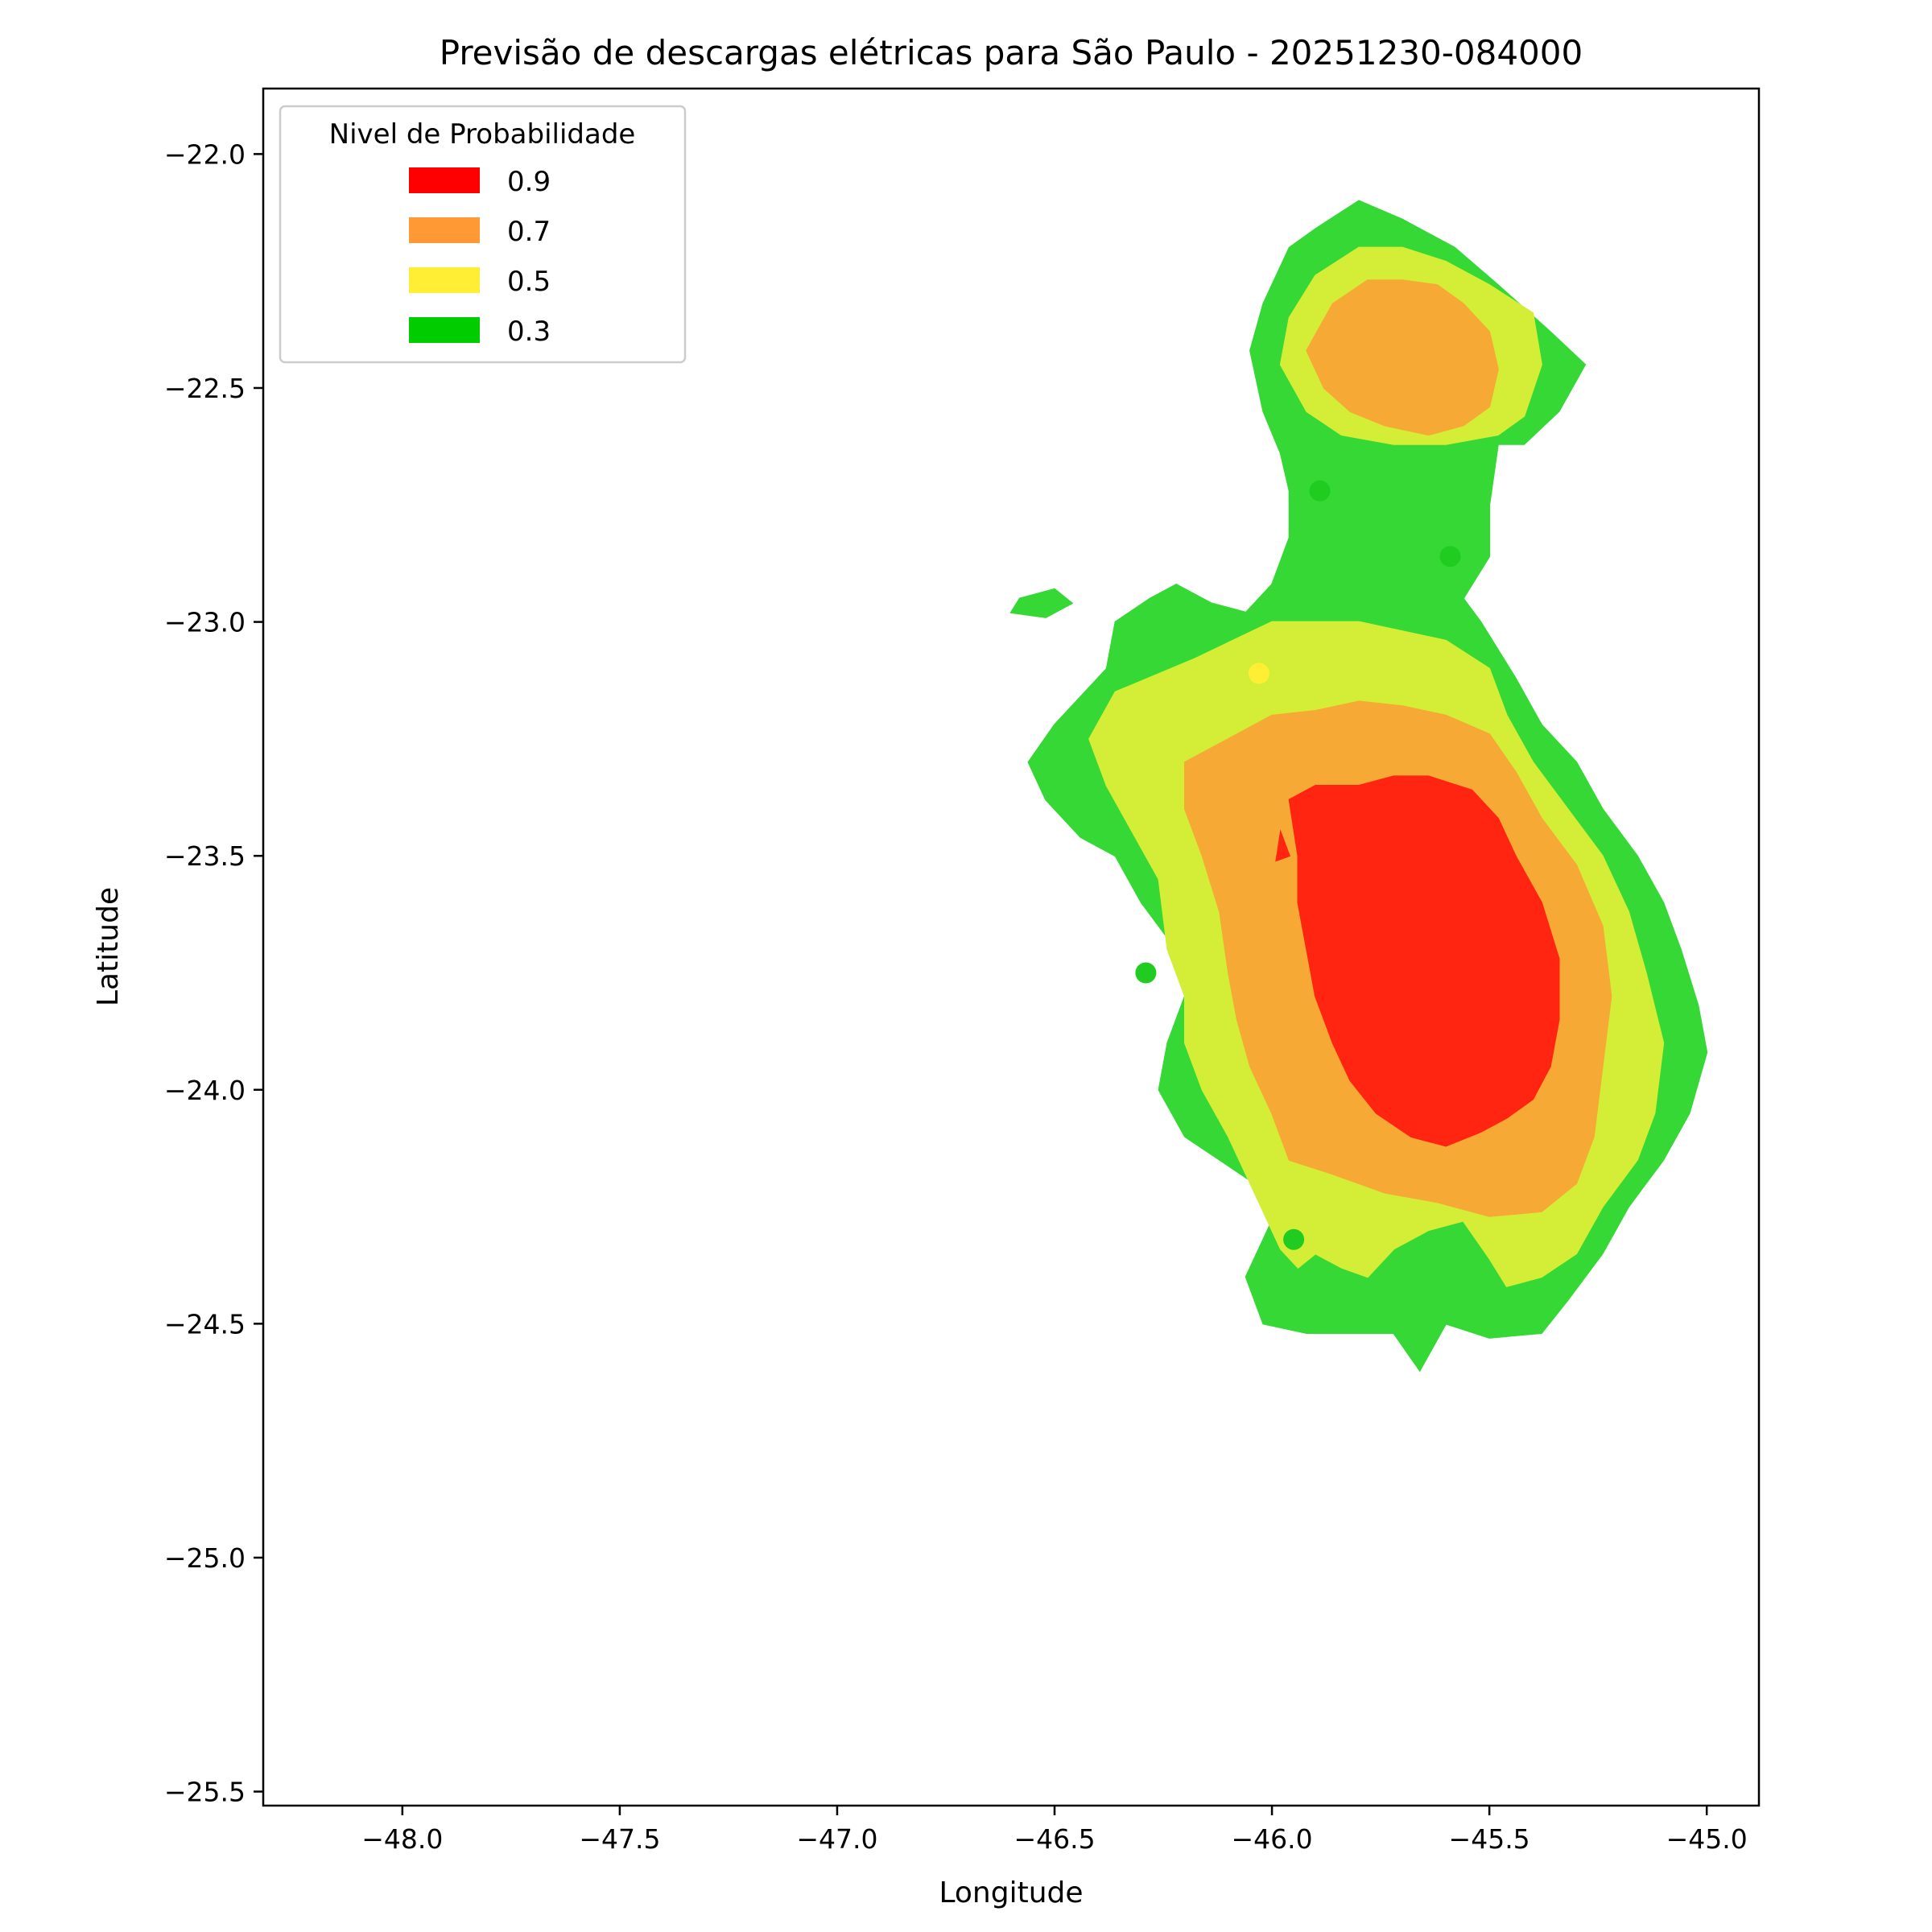 This screenshot has height=1932, width=1932. What do you see at coordinates (205, 1324) in the screenshot?
I see `y-tick-label: −24.5` at bounding box center [205, 1324].